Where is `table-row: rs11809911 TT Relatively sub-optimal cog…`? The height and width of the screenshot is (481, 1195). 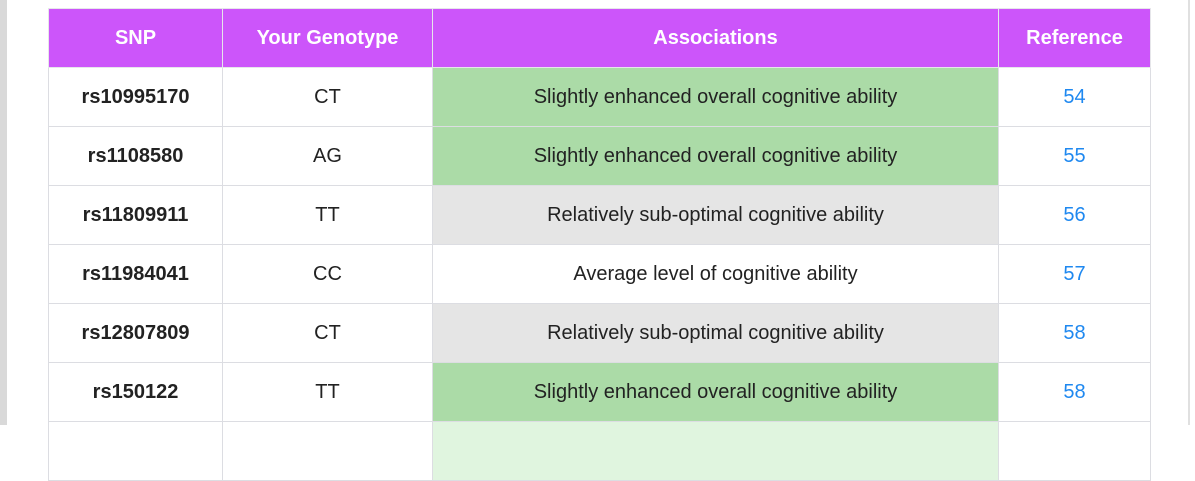 table-row: rs11809911 TT Relatively sub-optimal cog… is located at coordinates (599, 215).